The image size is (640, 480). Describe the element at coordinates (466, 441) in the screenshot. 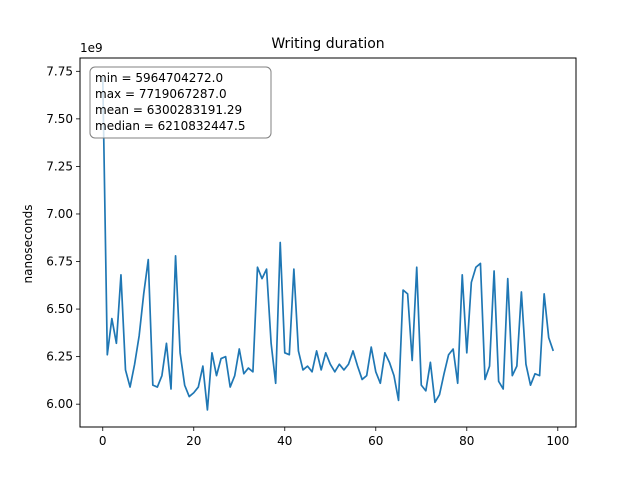

I see `x-tick-label: 80` at that location.